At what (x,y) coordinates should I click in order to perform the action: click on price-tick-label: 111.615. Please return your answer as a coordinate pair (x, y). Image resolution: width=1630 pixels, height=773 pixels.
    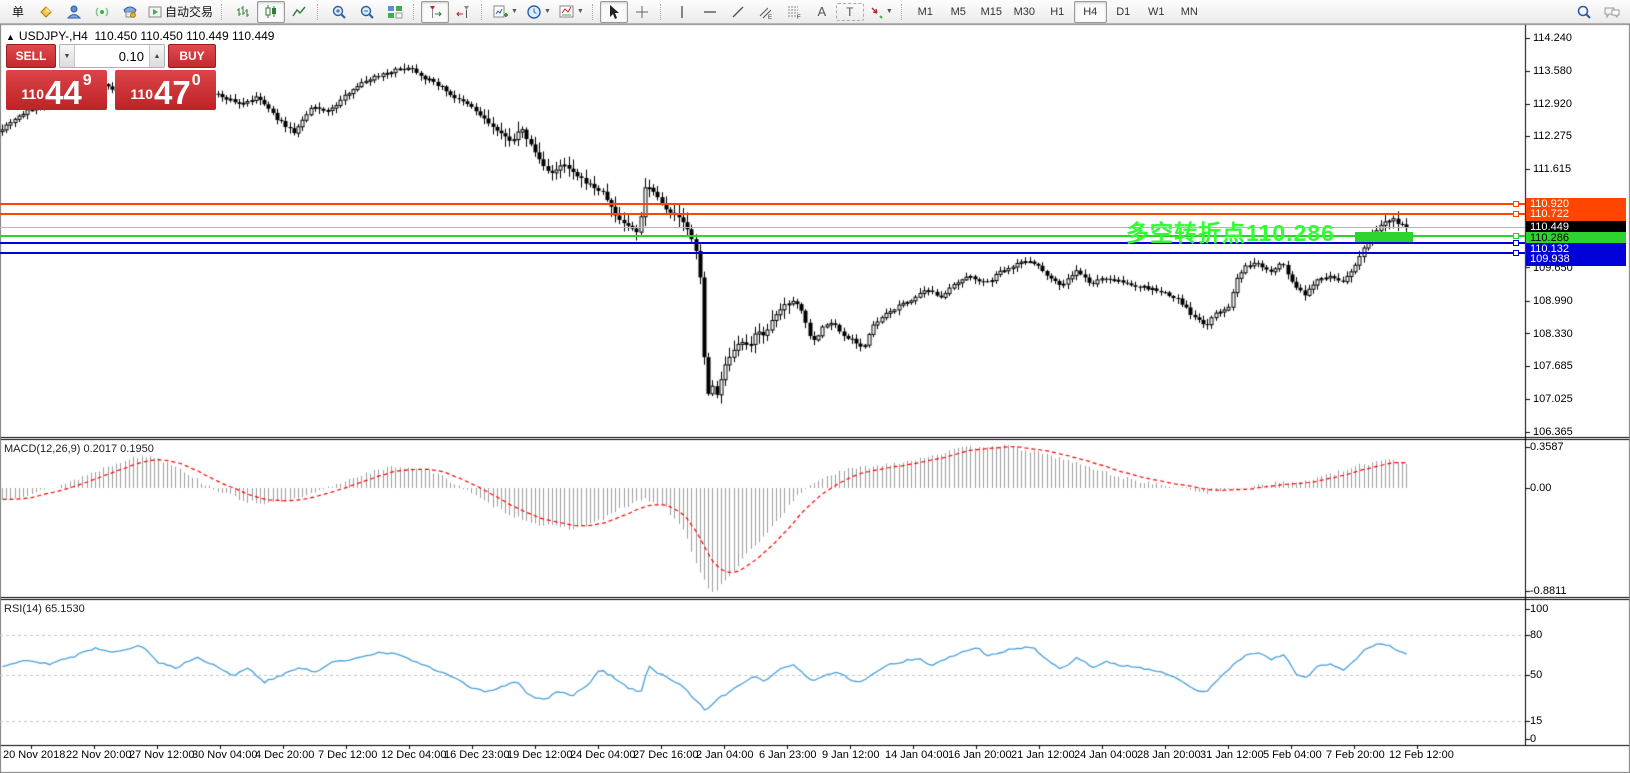
    Looking at the image, I should click on (1552, 169).